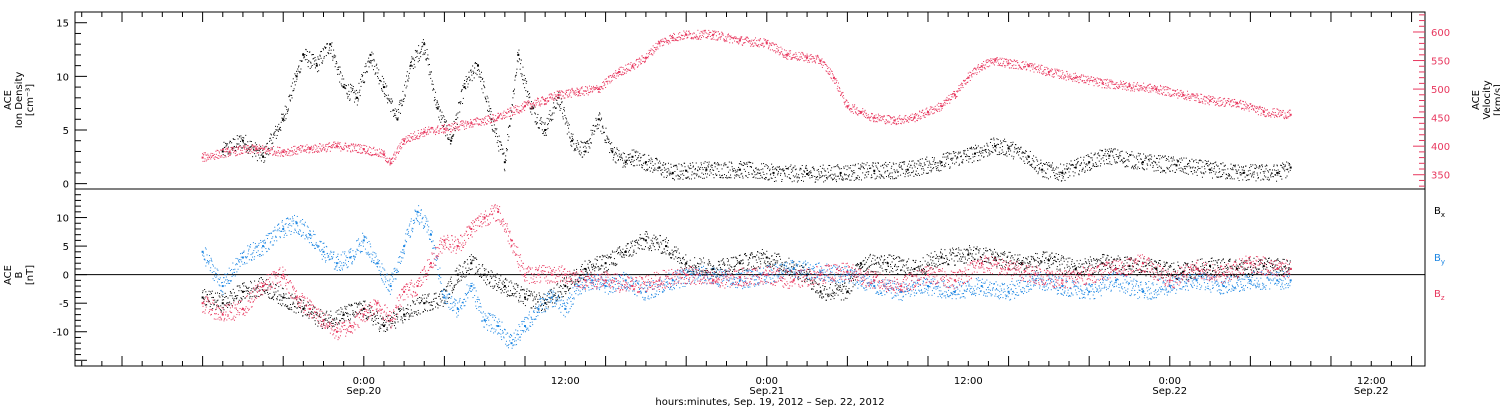 This screenshot has width=1500, height=410. Describe the element at coordinates (62, 77) in the screenshot. I see `left-tick-label: 10` at that location.